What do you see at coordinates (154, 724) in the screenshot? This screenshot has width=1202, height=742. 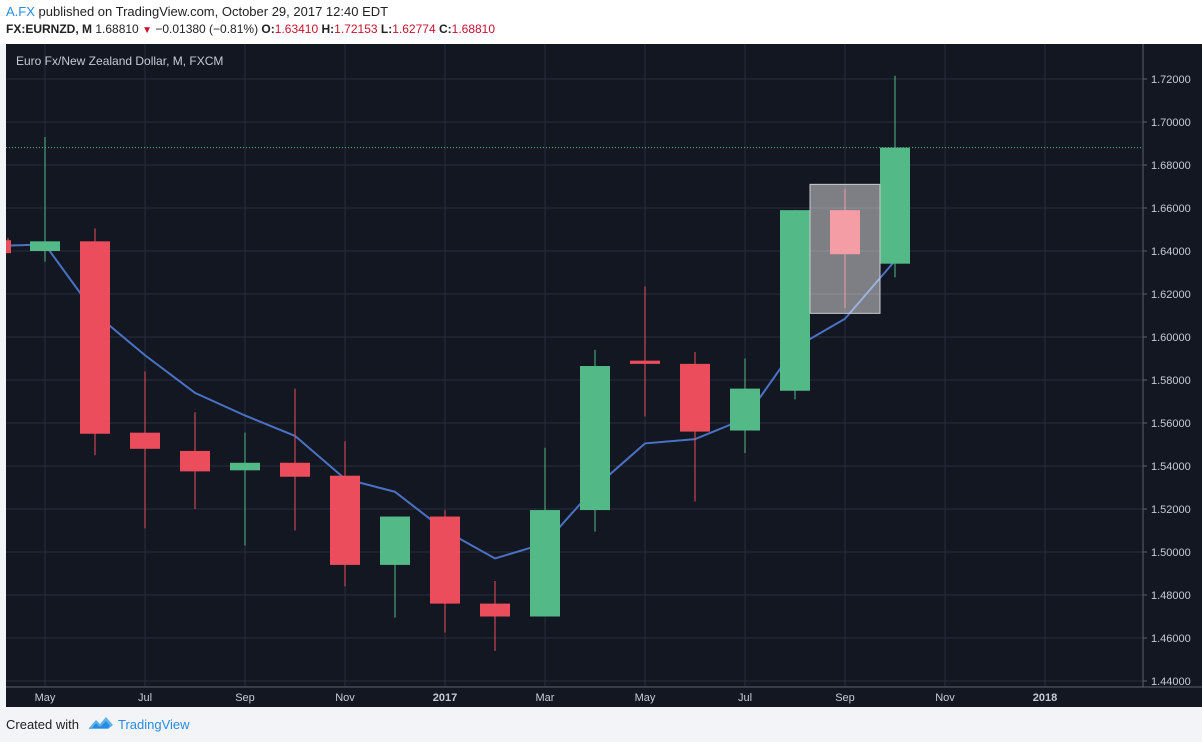 I see `tradingview-brand: TradingView` at bounding box center [154, 724].